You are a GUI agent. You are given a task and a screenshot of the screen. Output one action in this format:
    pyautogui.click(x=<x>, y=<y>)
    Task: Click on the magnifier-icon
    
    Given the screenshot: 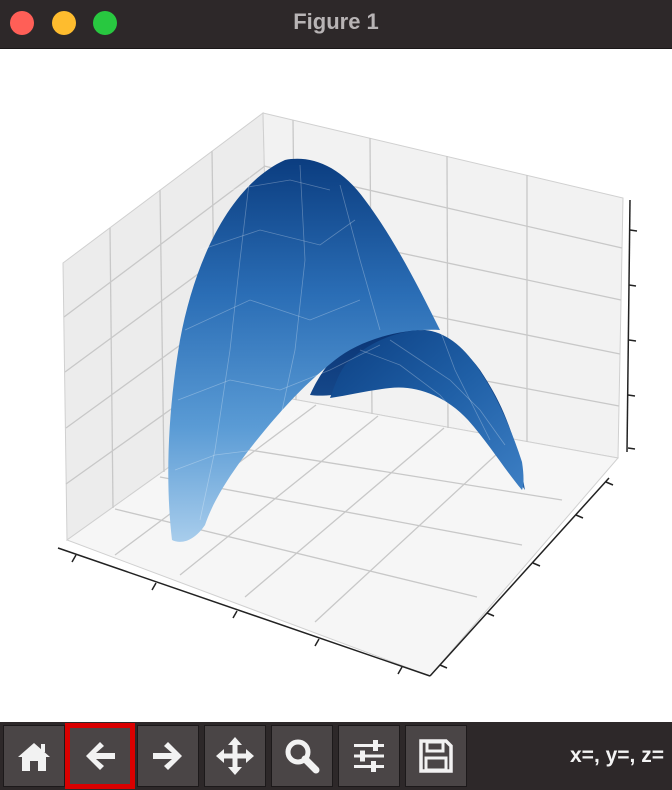 What is the action you would take?
    pyautogui.click(x=302, y=756)
    